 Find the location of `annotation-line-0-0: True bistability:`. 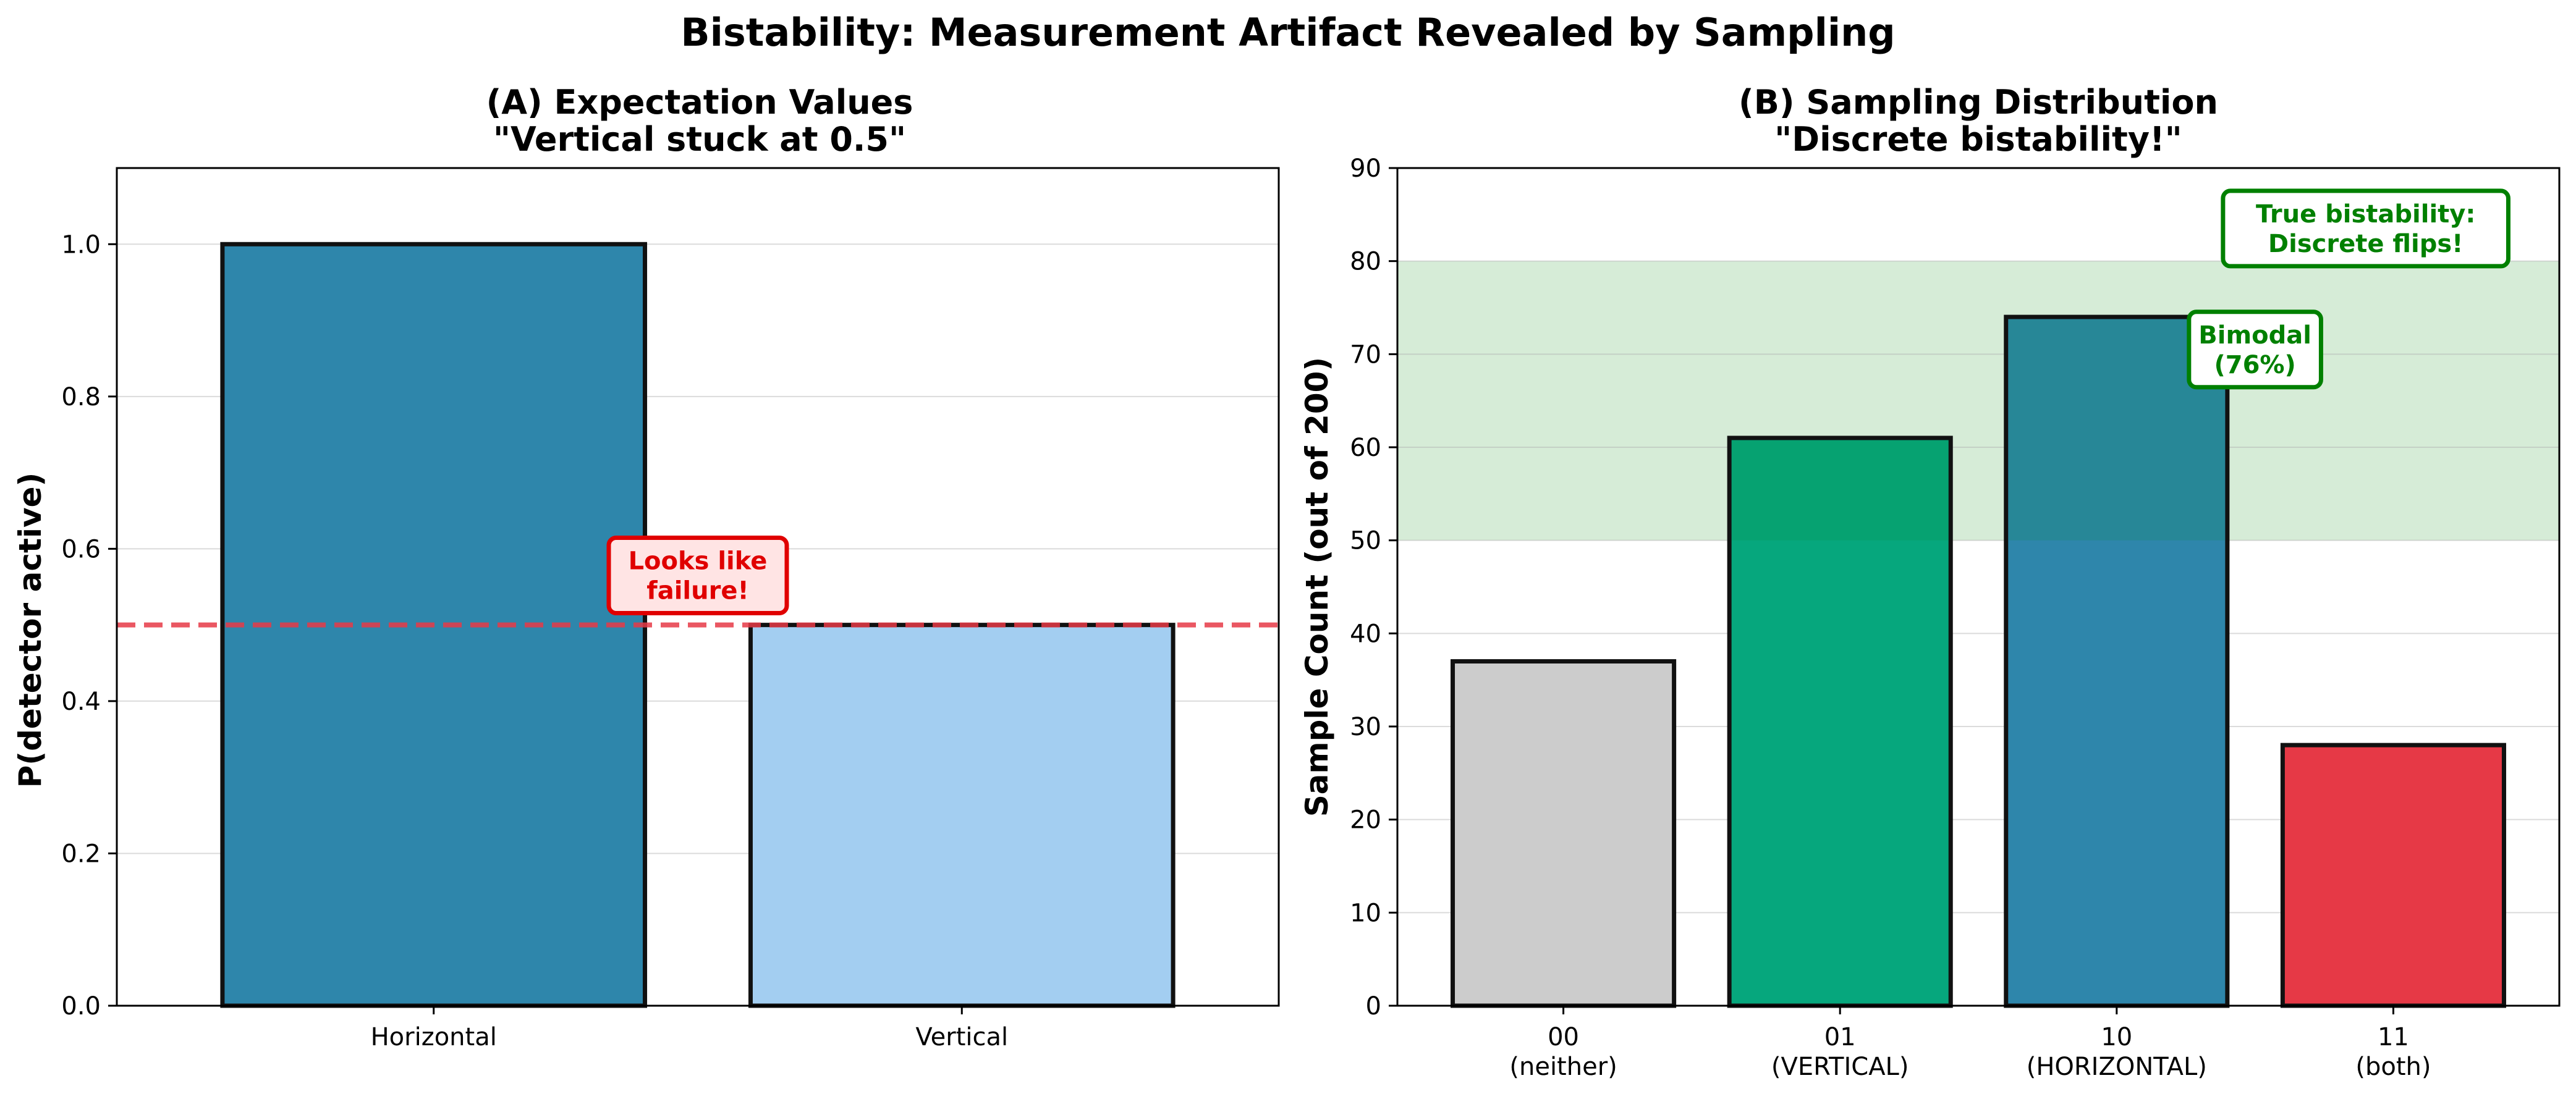

annotation-line-0-0: True bistability: is located at coordinates (2365, 214).